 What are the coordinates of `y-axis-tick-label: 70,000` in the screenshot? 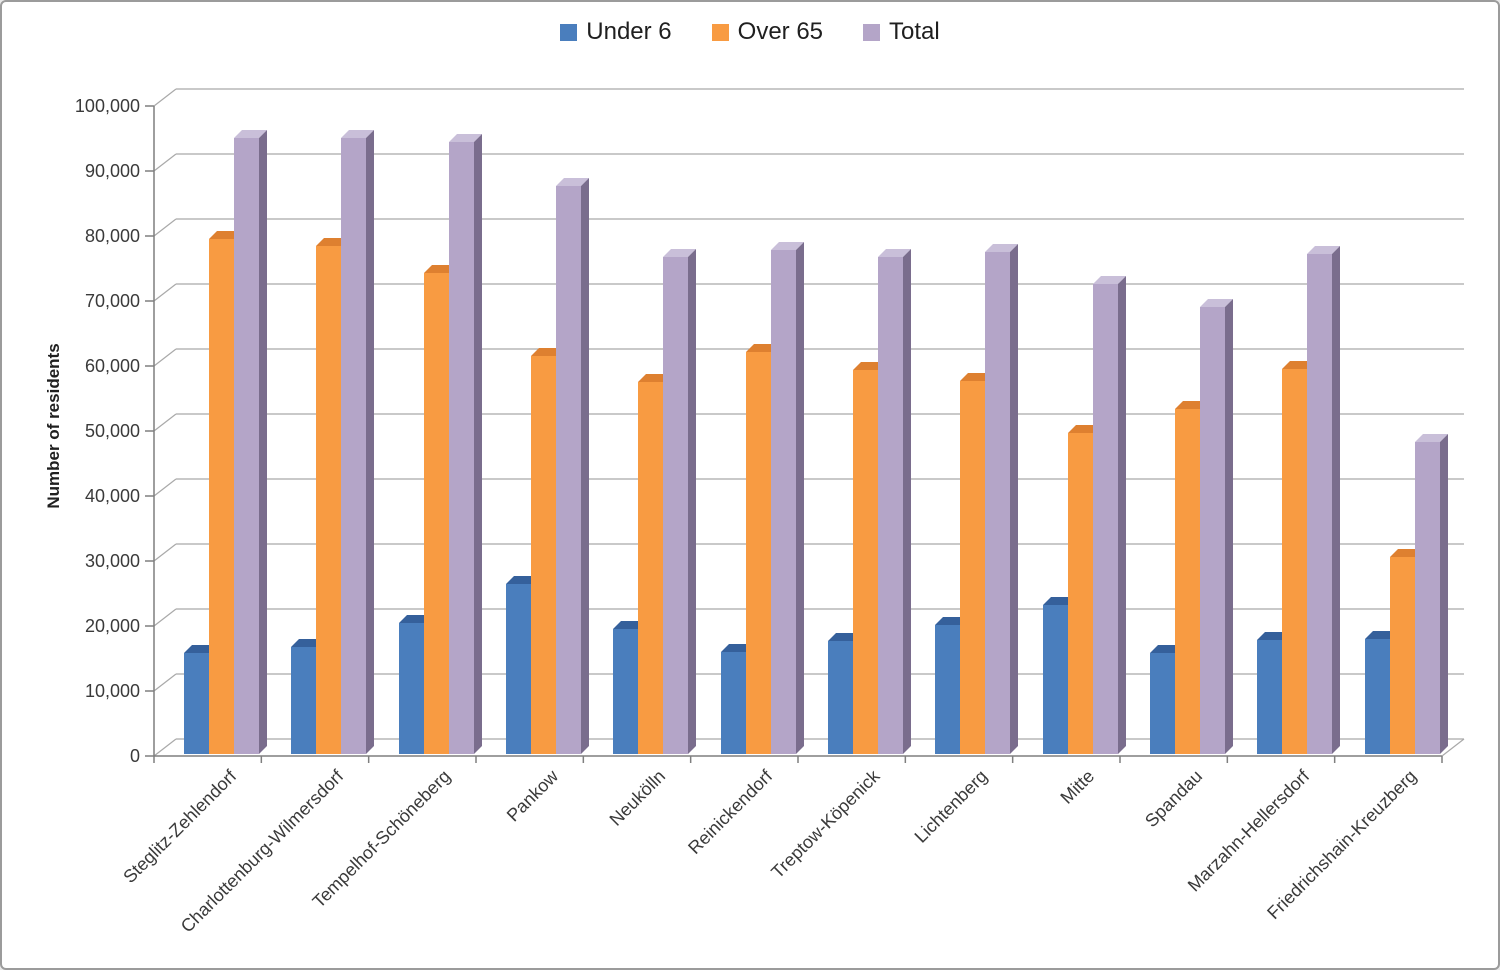 It's located at (112, 301).